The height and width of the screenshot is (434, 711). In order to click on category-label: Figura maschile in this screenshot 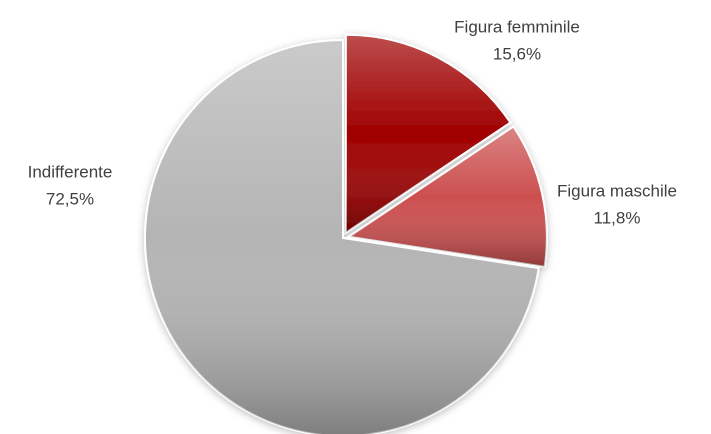, I will do `click(617, 190)`.